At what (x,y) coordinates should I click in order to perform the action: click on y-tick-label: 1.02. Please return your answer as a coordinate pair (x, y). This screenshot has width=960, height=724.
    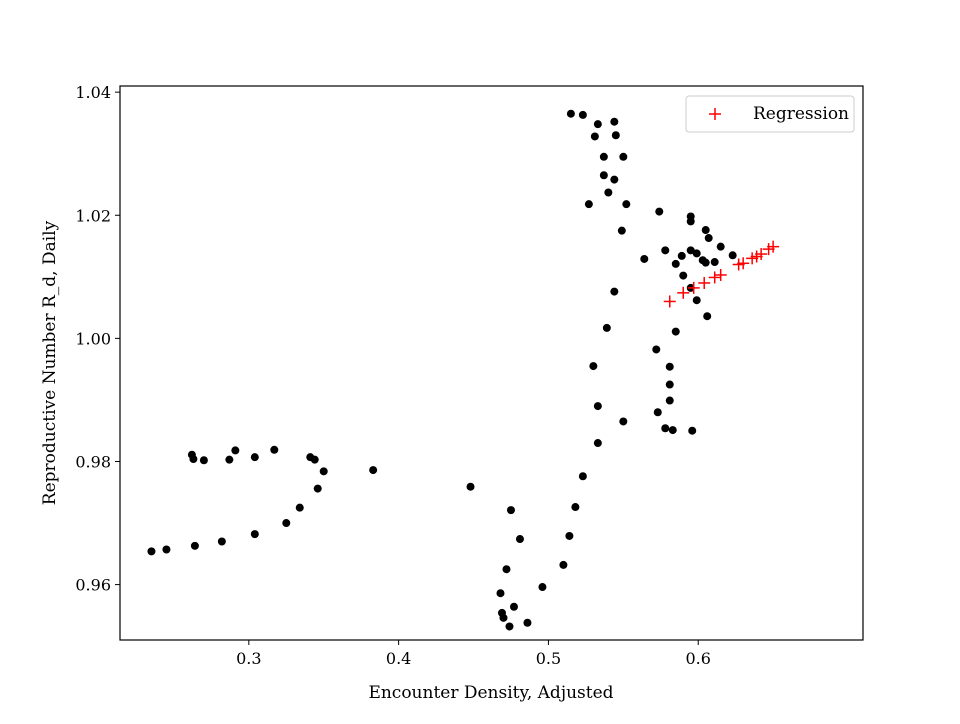
    Looking at the image, I should click on (93, 215).